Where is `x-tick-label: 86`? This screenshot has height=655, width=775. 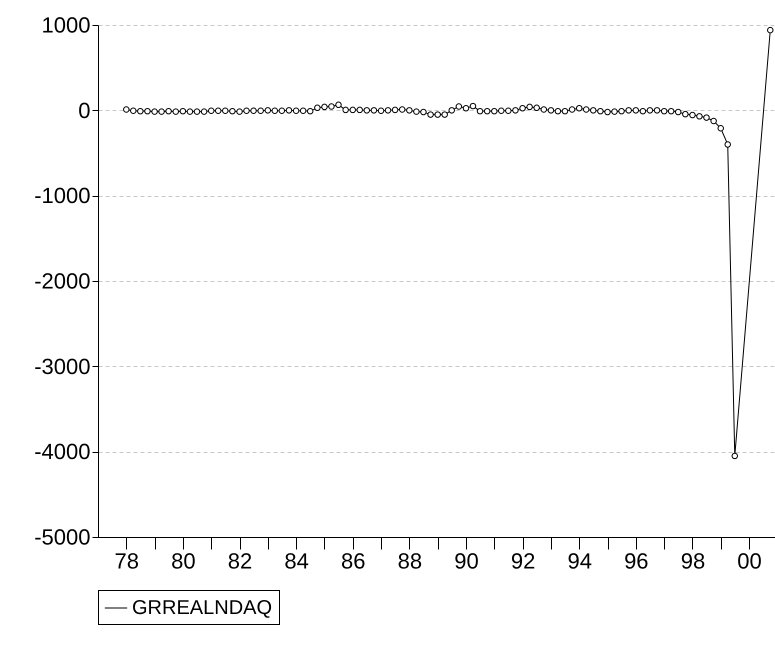 x-tick-label: 86 is located at coordinates (353, 561).